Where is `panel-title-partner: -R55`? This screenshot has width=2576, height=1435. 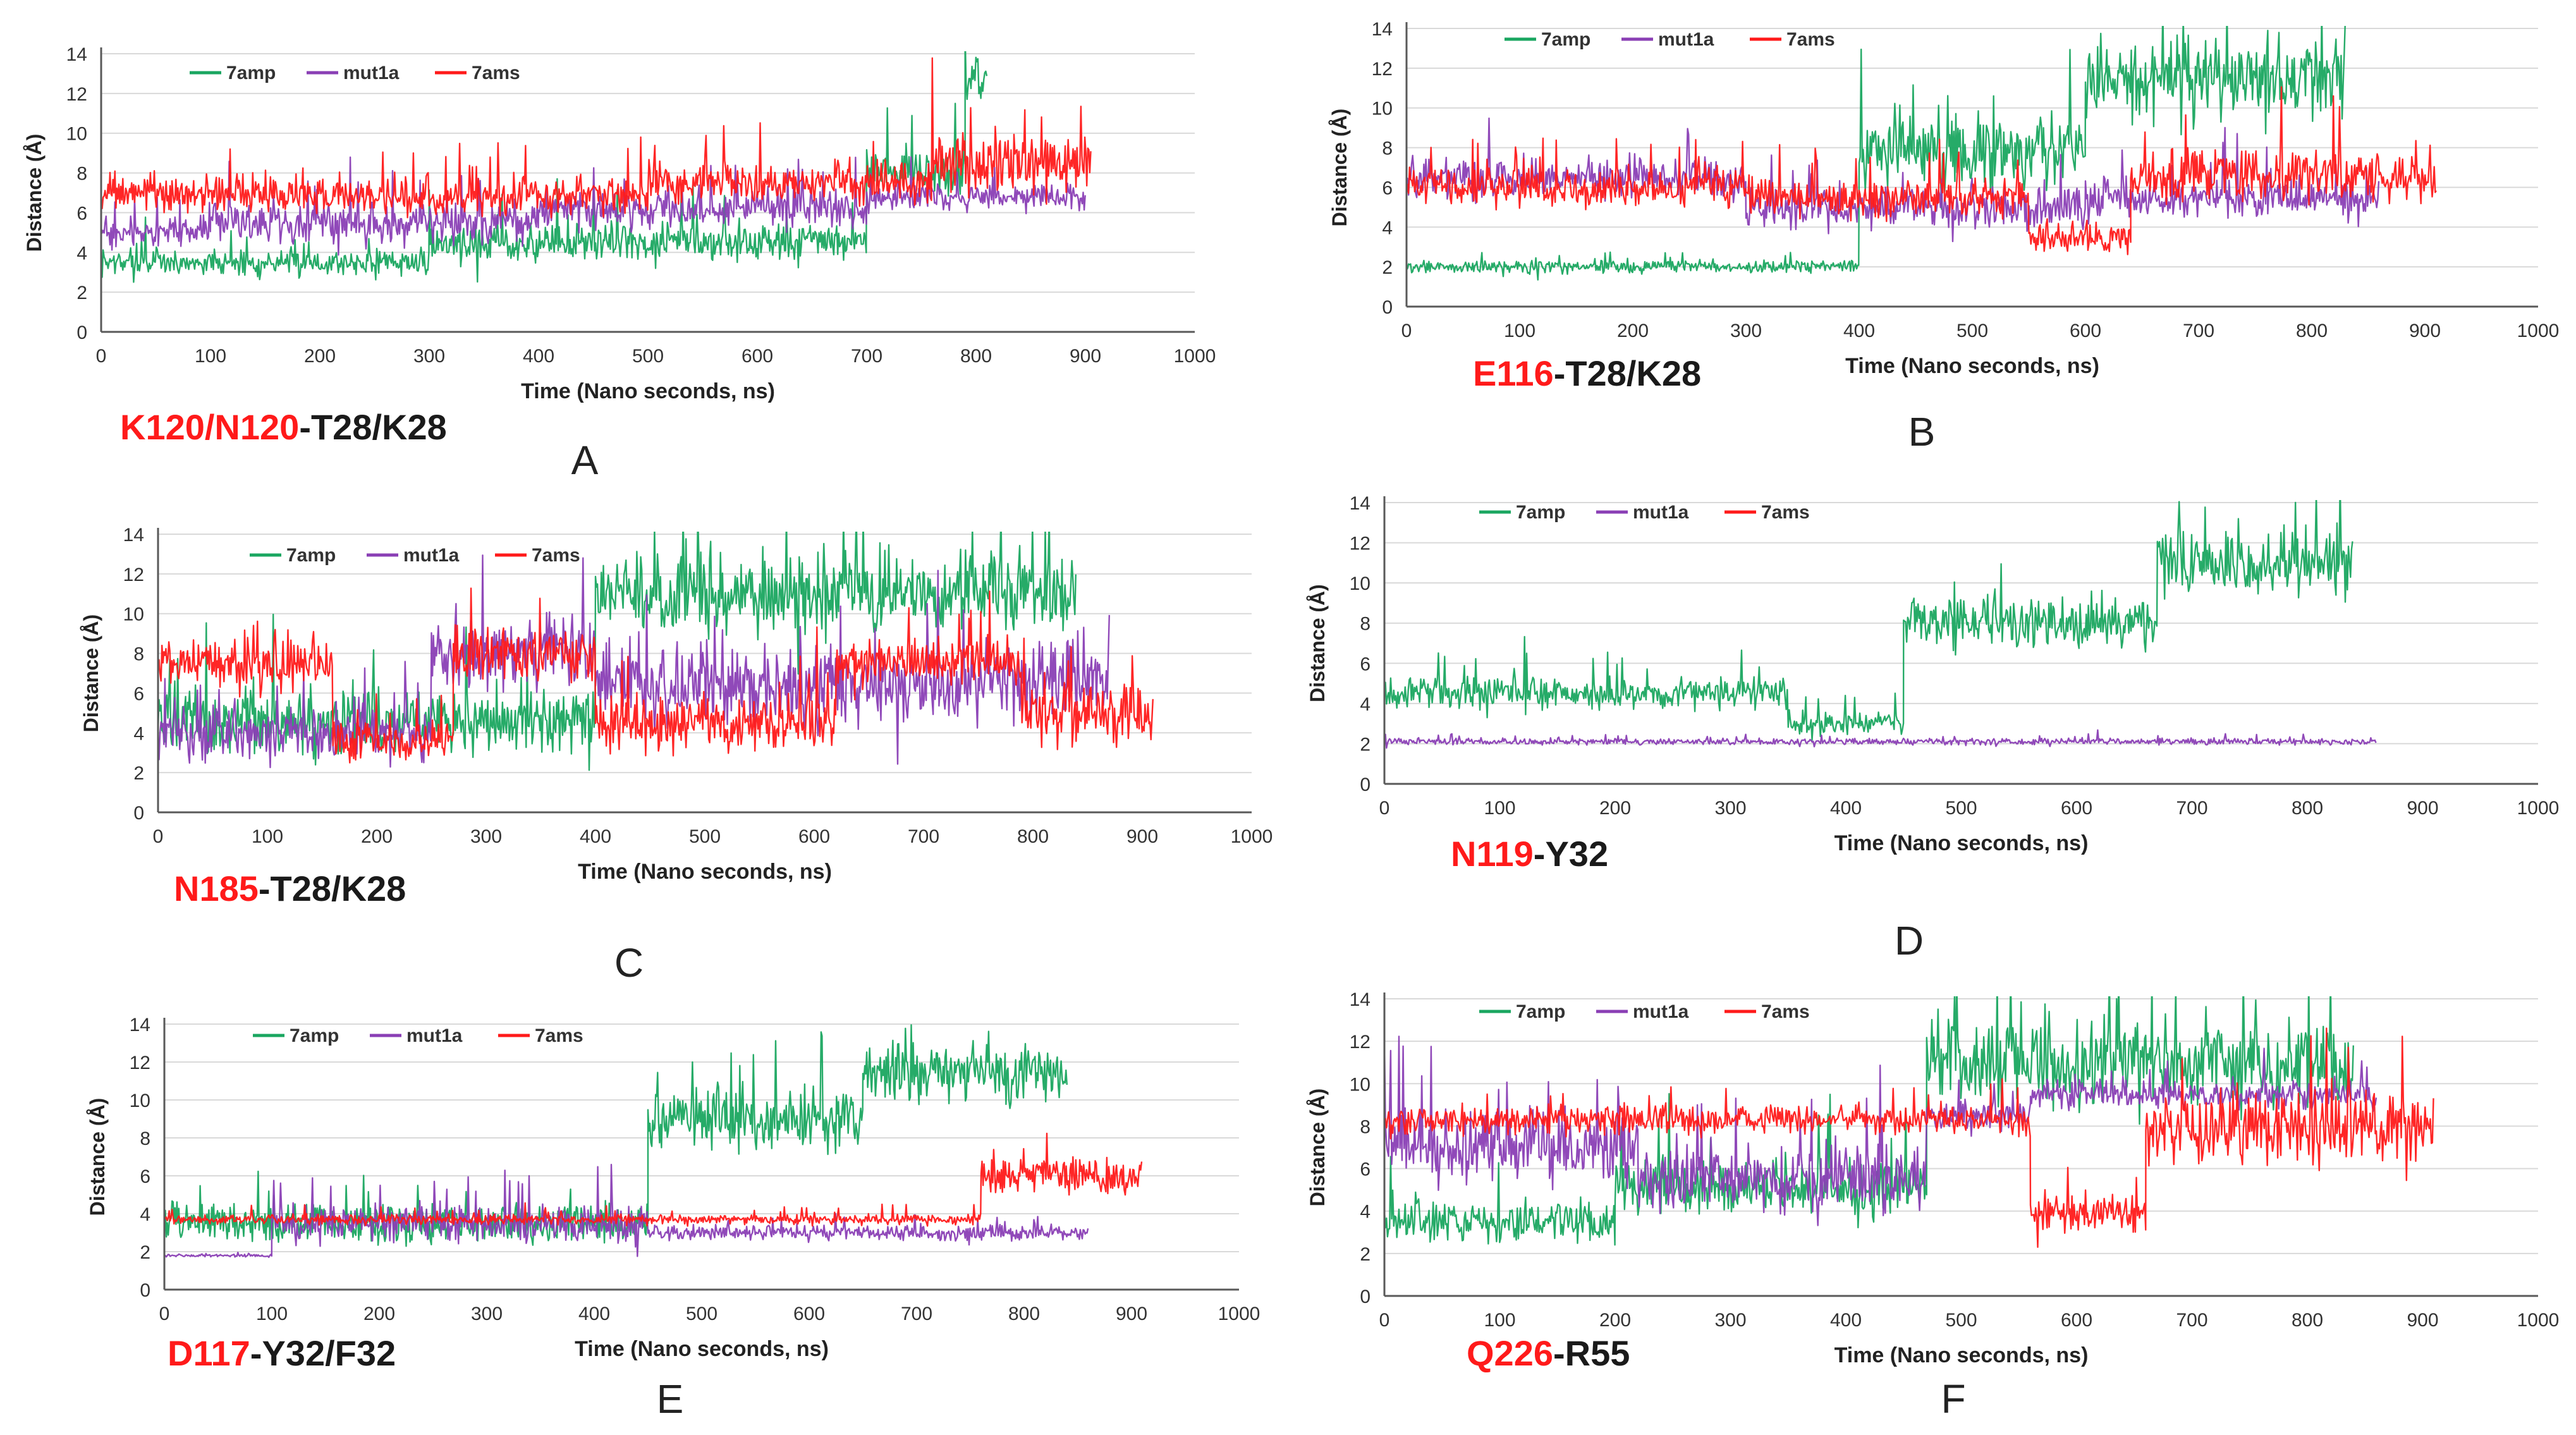 panel-title-partner: -R55 is located at coordinates (1591, 1353).